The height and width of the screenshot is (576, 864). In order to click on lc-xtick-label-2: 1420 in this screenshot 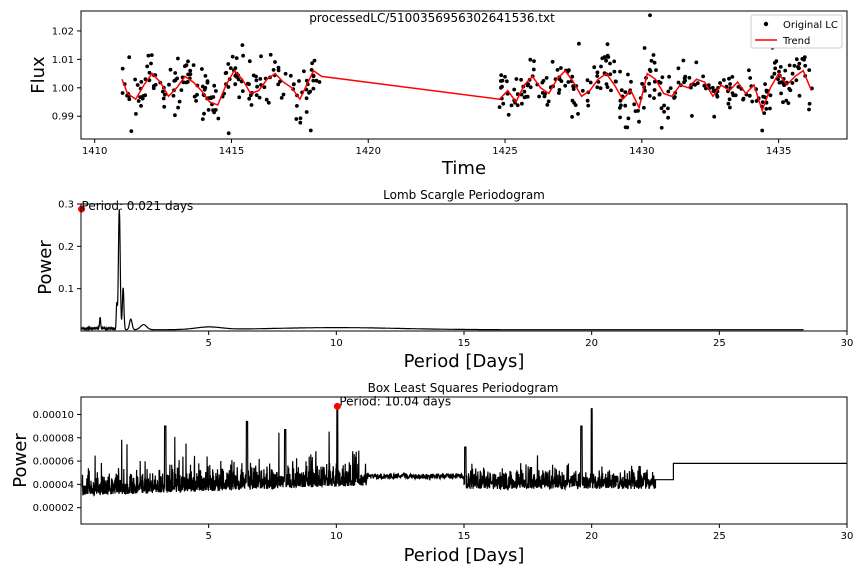, I will do `click(368, 151)`.